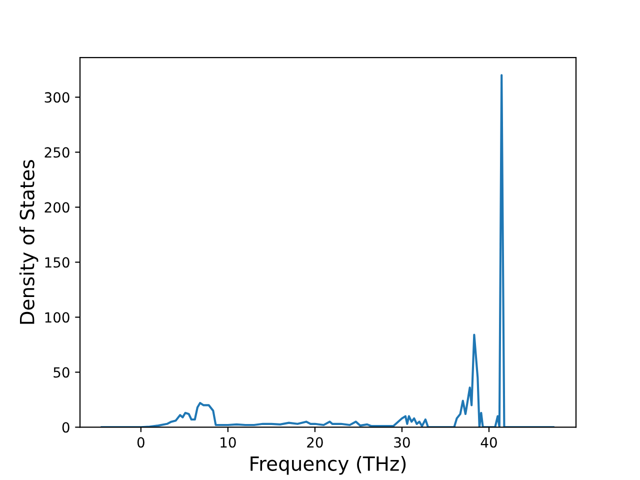 The height and width of the screenshot is (480, 640). What do you see at coordinates (66, 427) in the screenshot?
I see `y-tick-label: 0` at bounding box center [66, 427].